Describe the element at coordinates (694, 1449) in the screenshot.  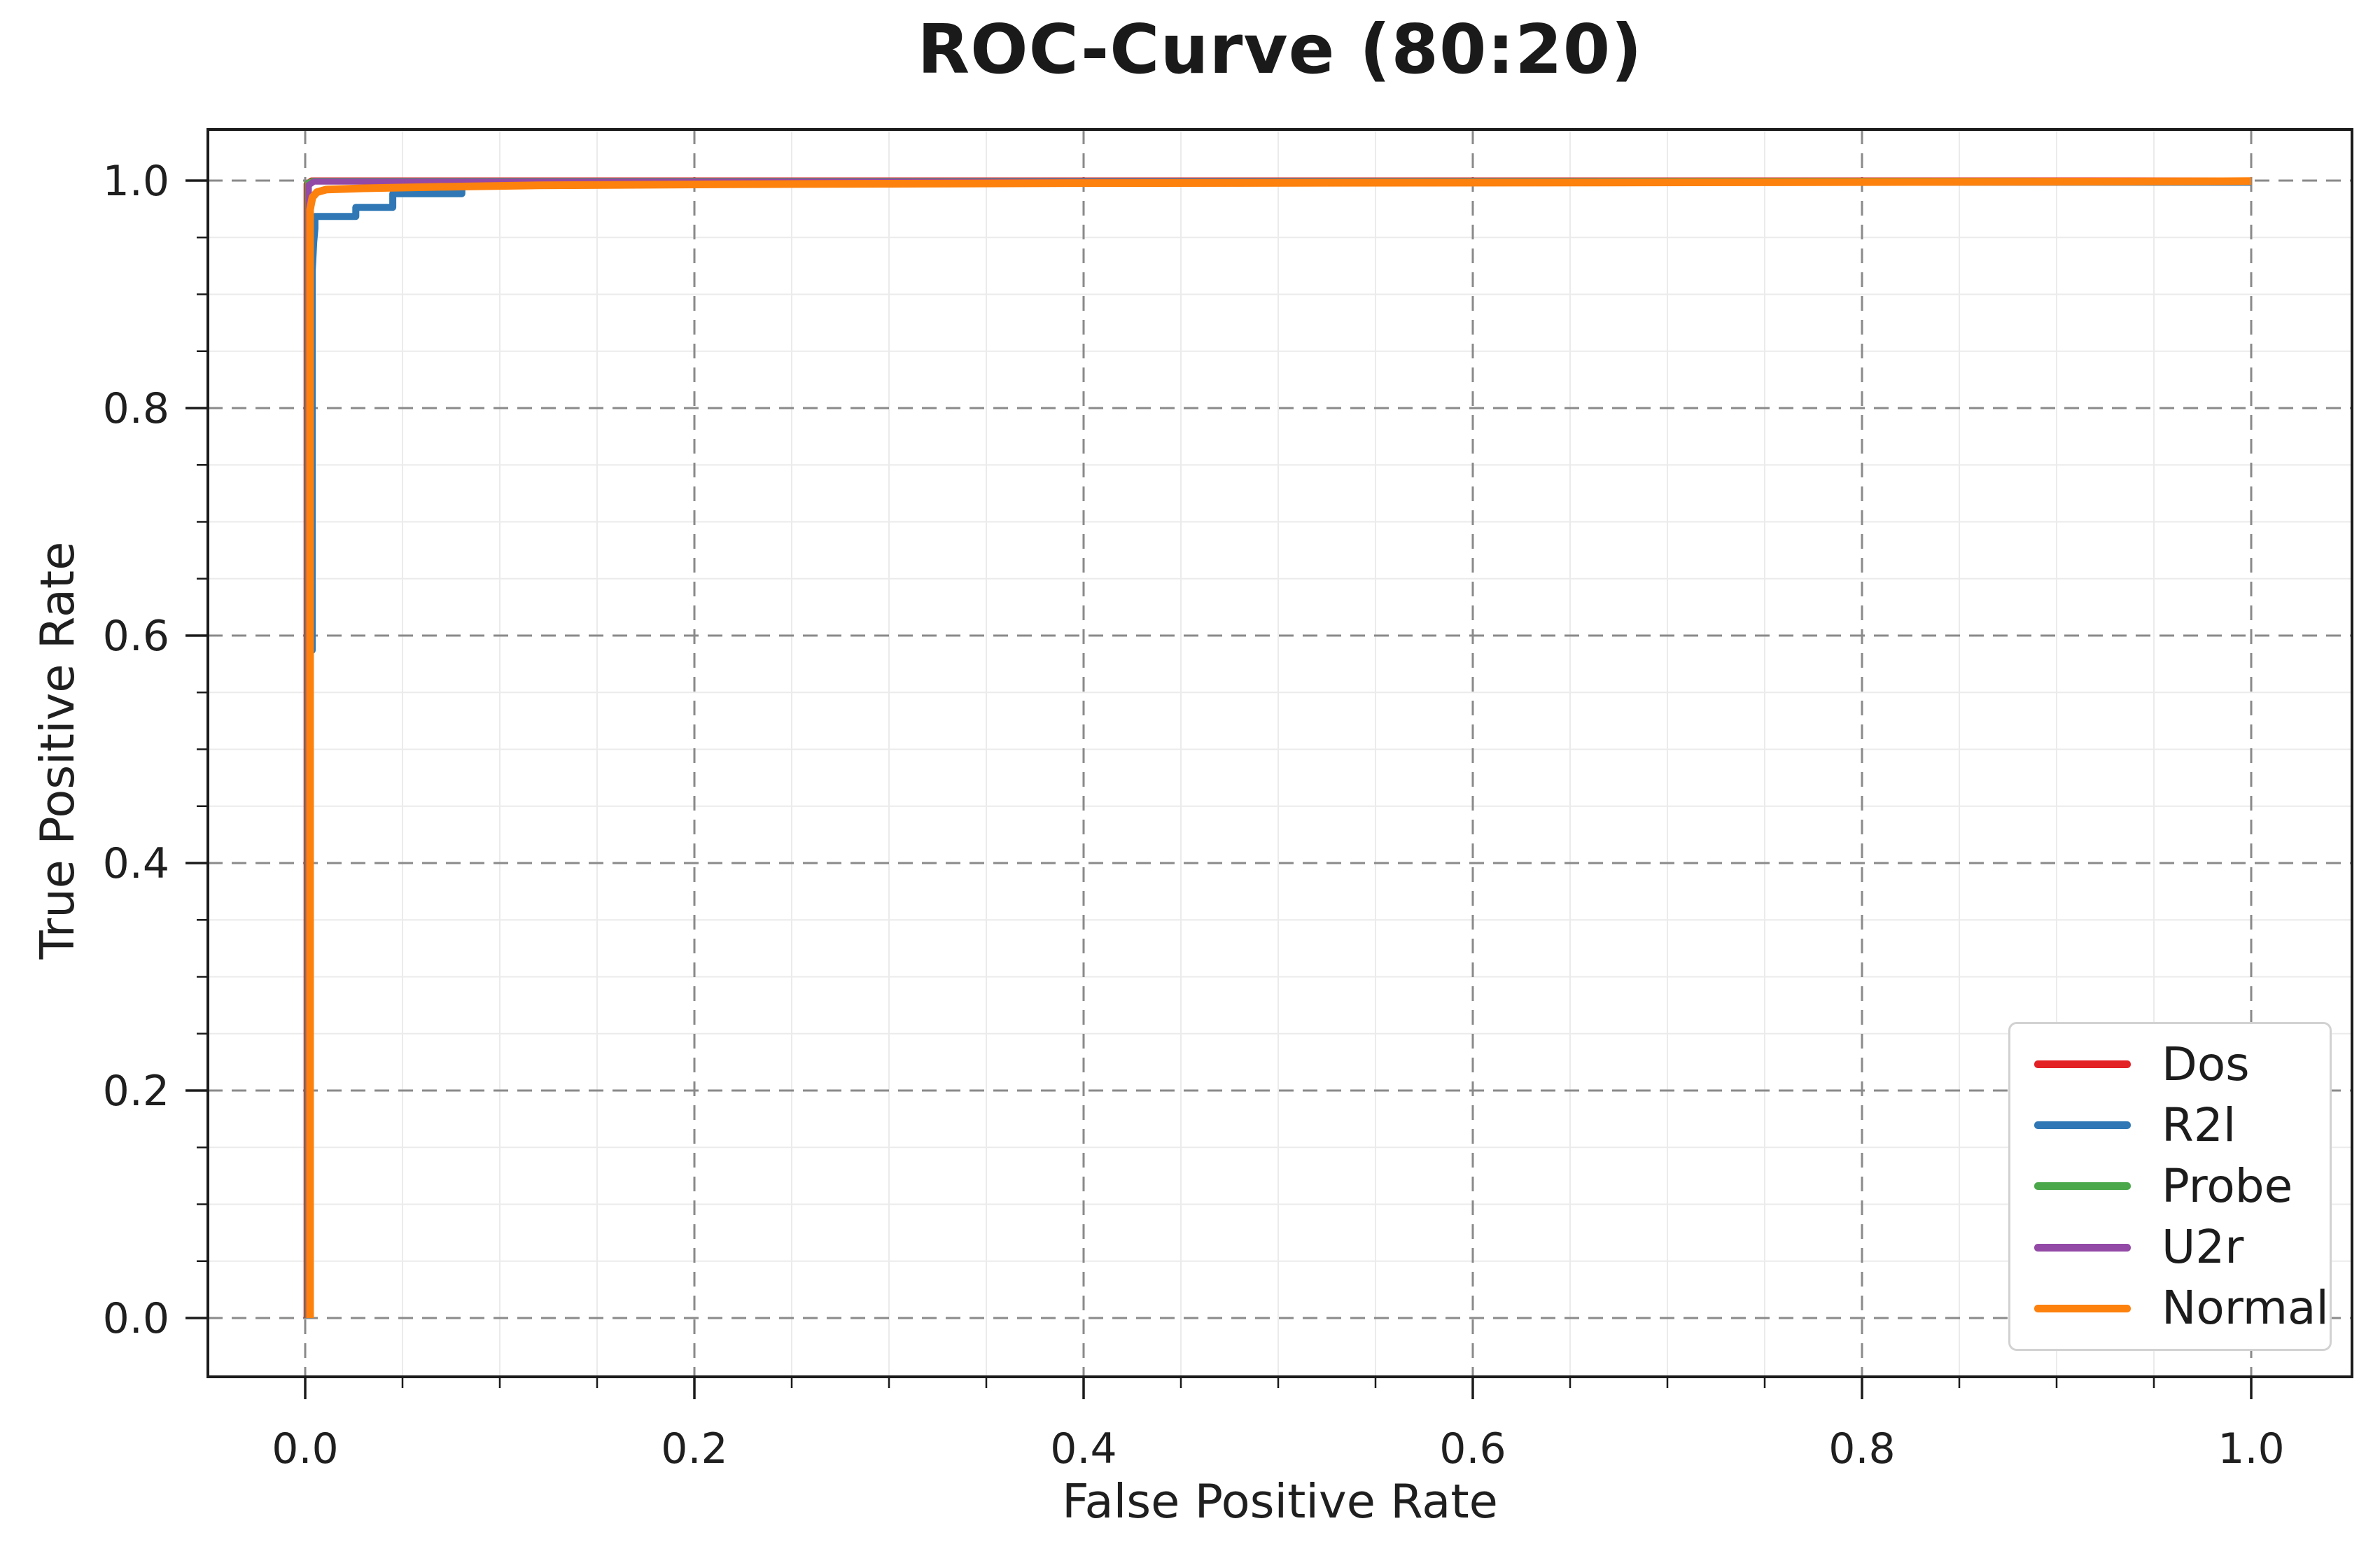
I see `x-tick-label-0.2: 0.2` at that location.